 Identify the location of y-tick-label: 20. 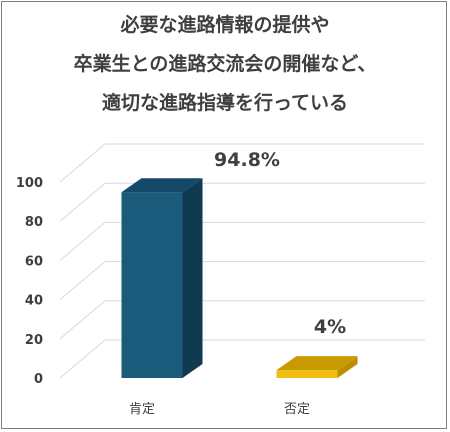
(34, 340).